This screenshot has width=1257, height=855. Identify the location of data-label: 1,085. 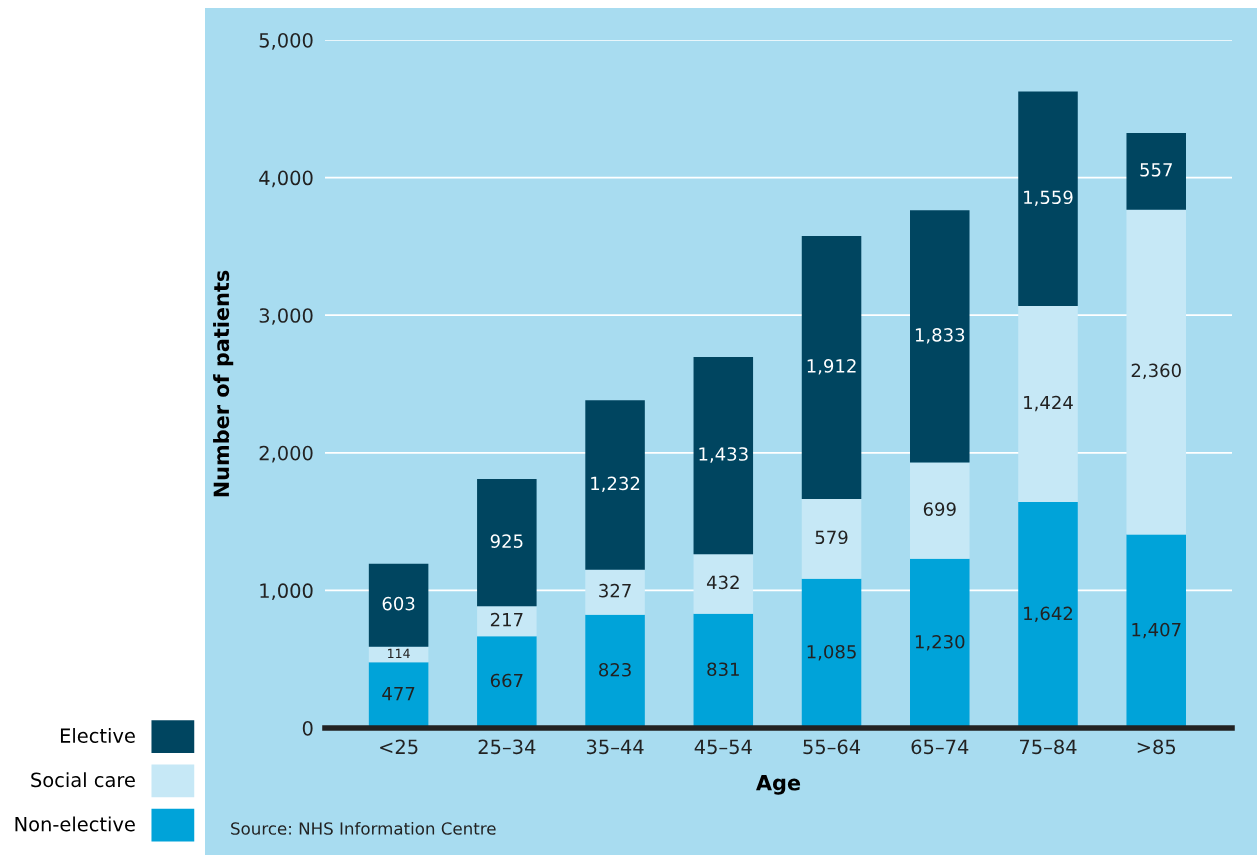
(831, 652).